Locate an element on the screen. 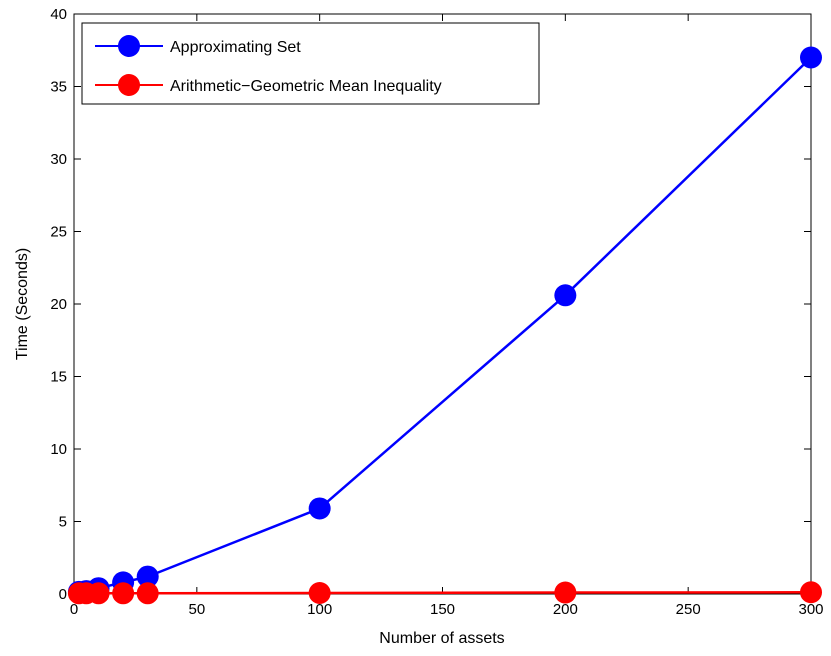 The width and height of the screenshot is (831, 656). legend-marker-approximating-set is located at coordinates (129, 46).